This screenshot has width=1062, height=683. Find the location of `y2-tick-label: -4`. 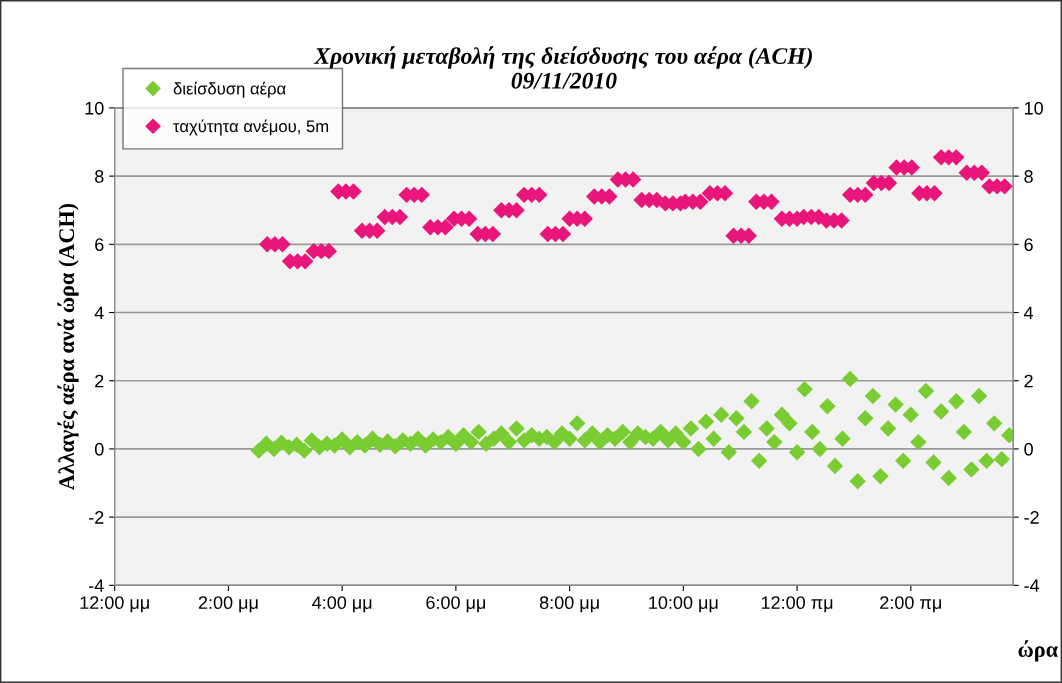

y2-tick-label: -4 is located at coordinates (1032, 585).